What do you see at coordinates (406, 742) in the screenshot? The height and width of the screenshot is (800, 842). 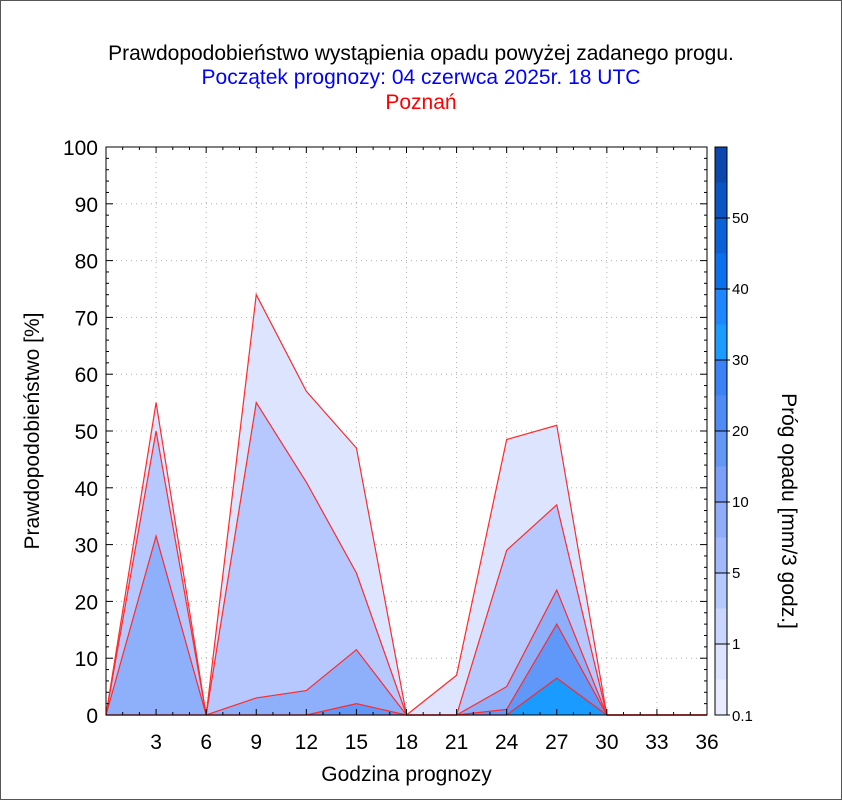 I see `x-tick-label: 18` at bounding box center [406, 742].